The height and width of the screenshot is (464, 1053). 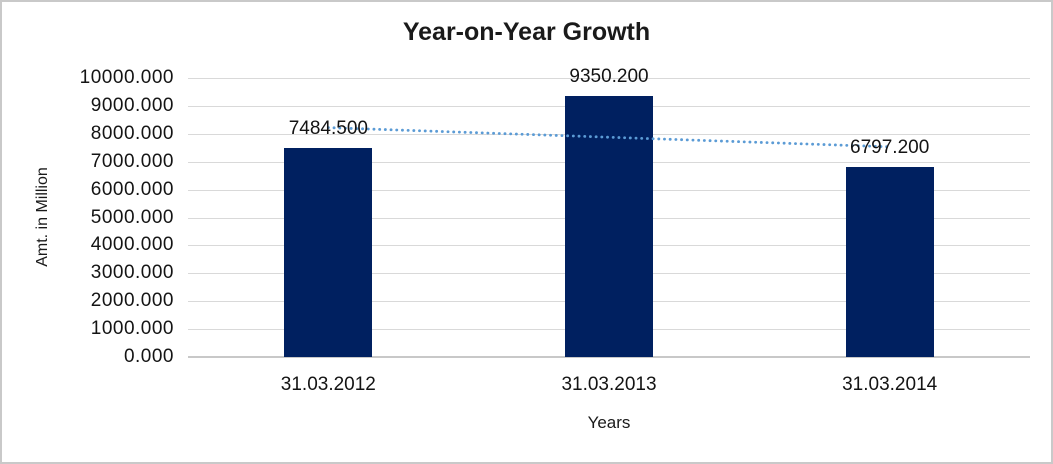 I want to click on gridline, so click(x=609, y=78).